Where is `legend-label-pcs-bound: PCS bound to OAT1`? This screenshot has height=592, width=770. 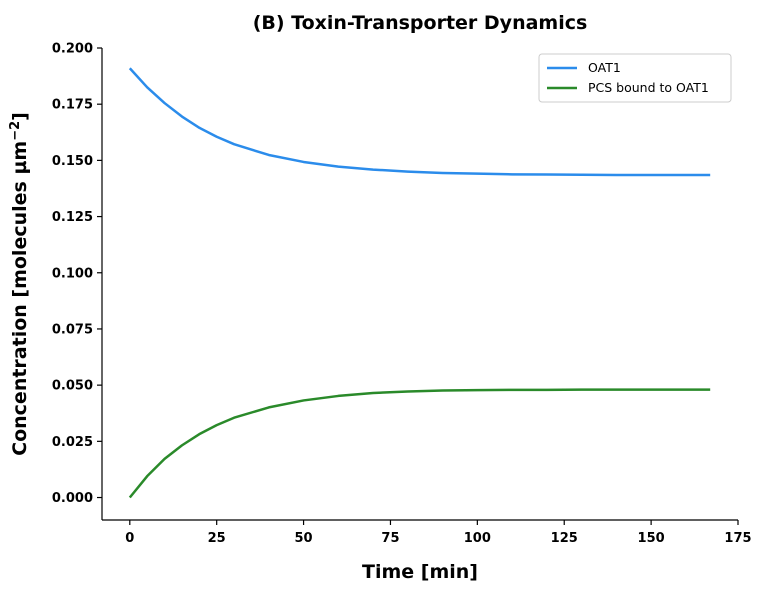 legend-label-pcs-bound: PCS bound to OAT1 is located at coordinates (648, 87).